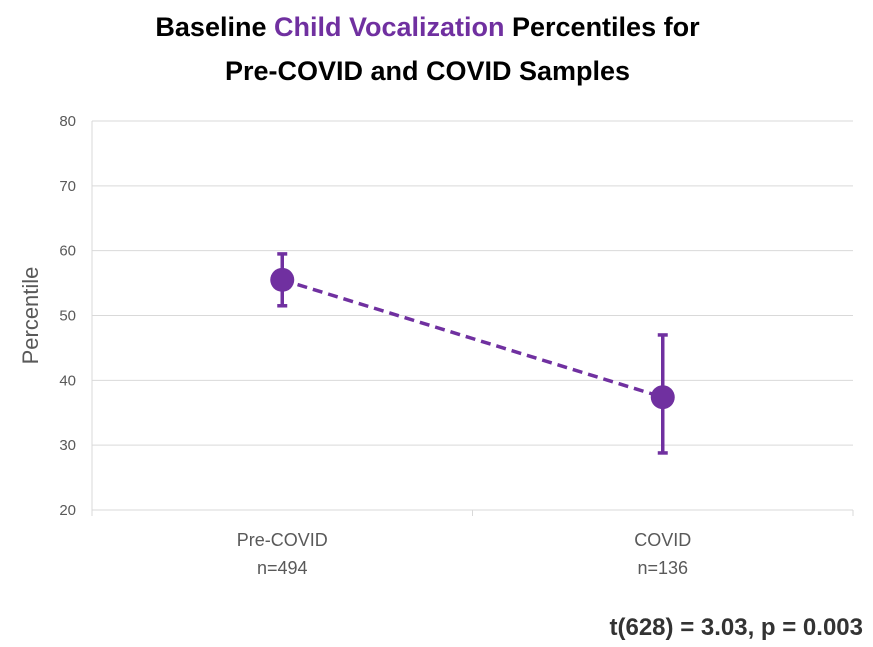  What do you see at coordinates (30, 316) in the screenshot?
I see `y-axis-label: Percentile` at bounding box center [30, 316].